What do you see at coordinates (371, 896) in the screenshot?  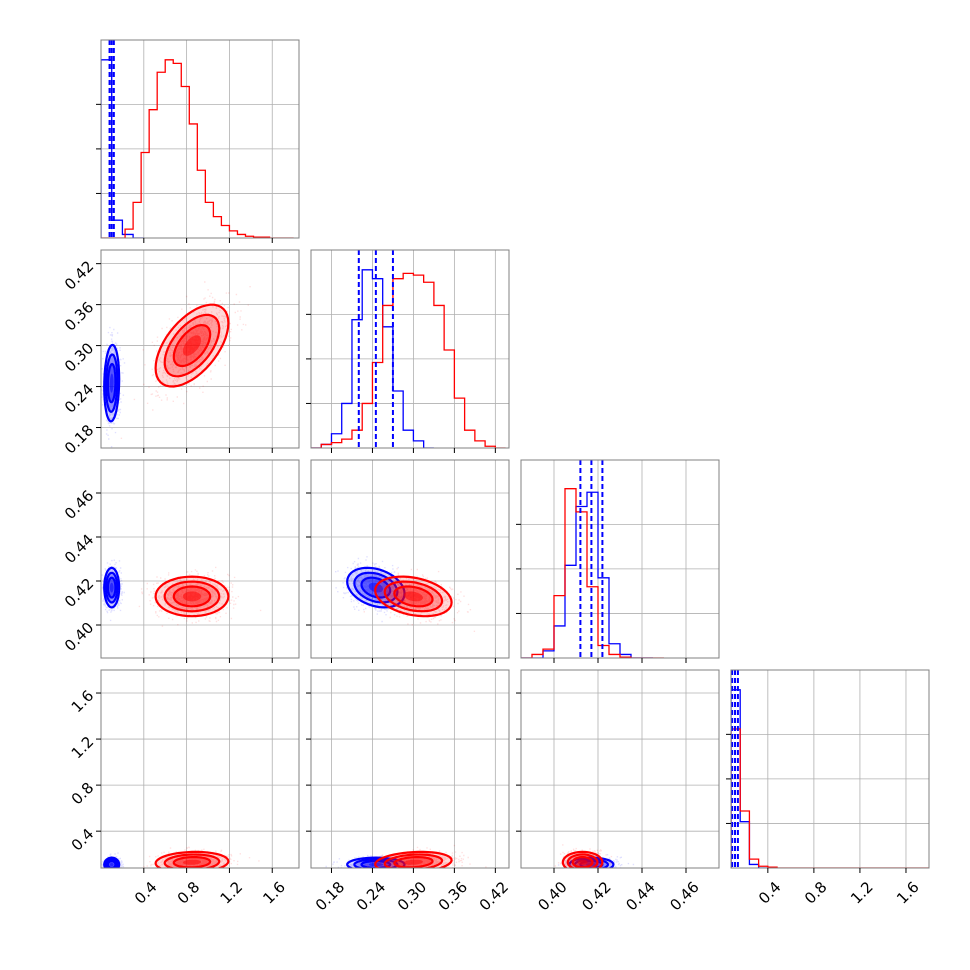 I see `x-tick-label-1: 0.24` at bounding box center [371, 896].